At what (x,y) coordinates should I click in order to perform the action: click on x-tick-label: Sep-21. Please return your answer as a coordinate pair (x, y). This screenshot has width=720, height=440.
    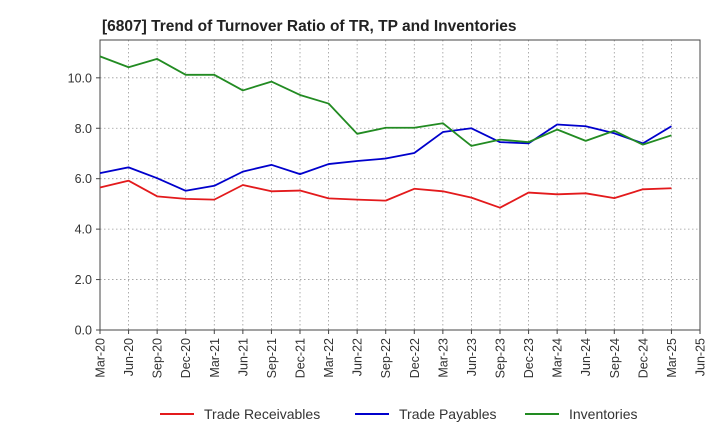
    Looking at the image, I should click on (272, 358).